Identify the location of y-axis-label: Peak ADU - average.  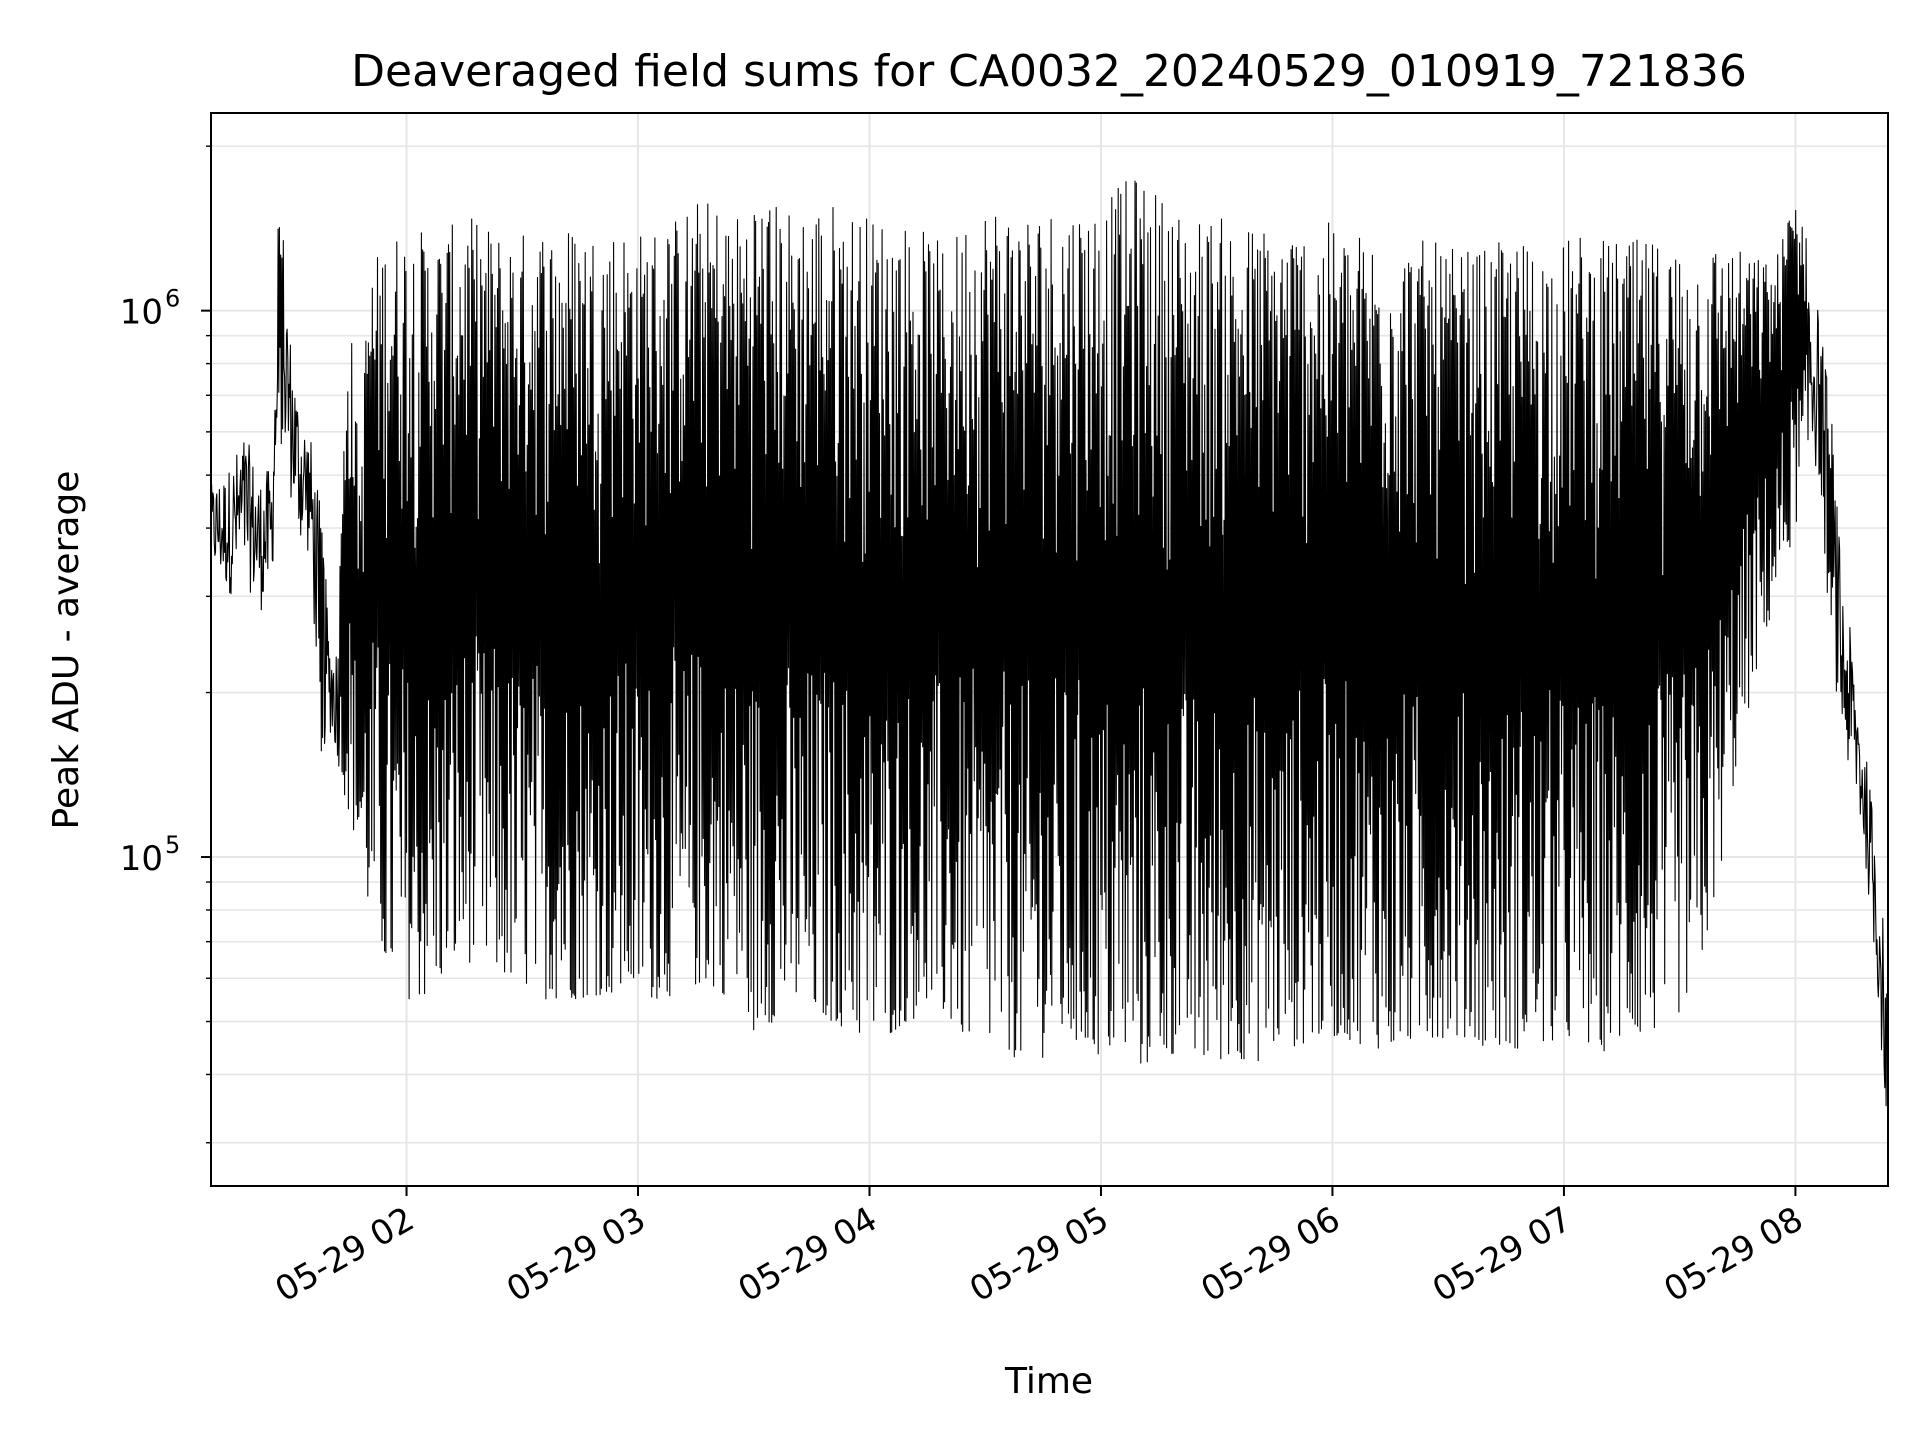
(66, 650).